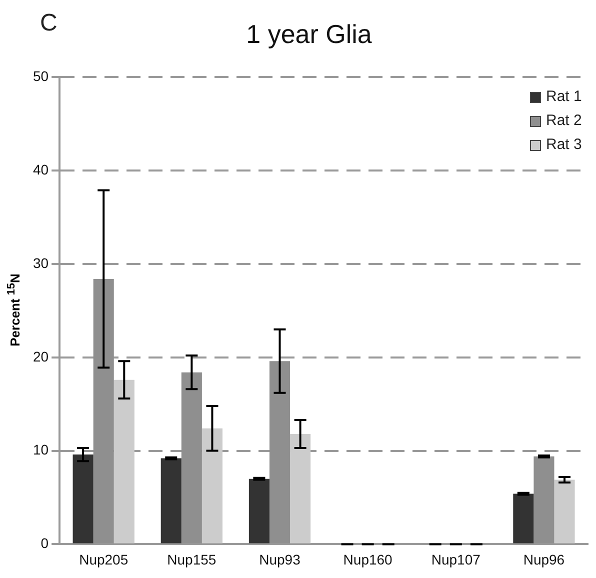  I want to click on chart-title: 1 year Glia, so click(309, 33).